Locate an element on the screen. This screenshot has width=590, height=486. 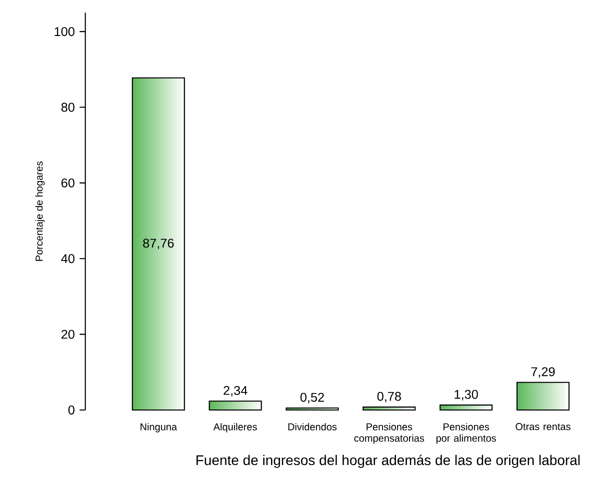
y-tick-label: 40 is located at coordinates (67, 259).